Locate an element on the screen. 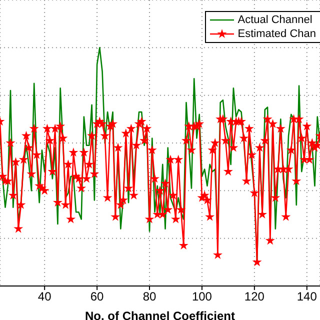  legend-label: Actual Channel is located at coordinates (275, 20).